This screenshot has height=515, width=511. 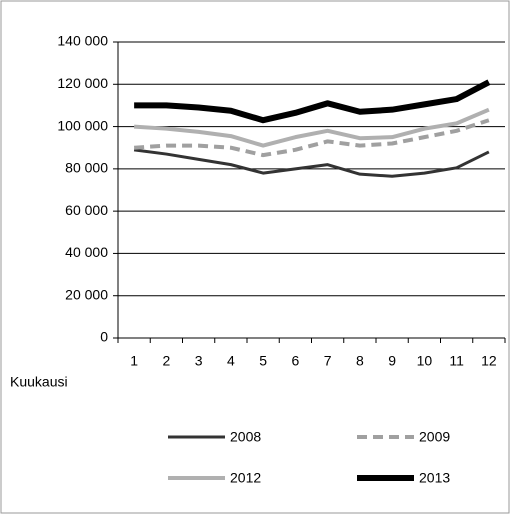 What do you see at coordinates (245, 478) in the screenshot?
I see `legend-label: 2012` at bounding box center [245, 478].